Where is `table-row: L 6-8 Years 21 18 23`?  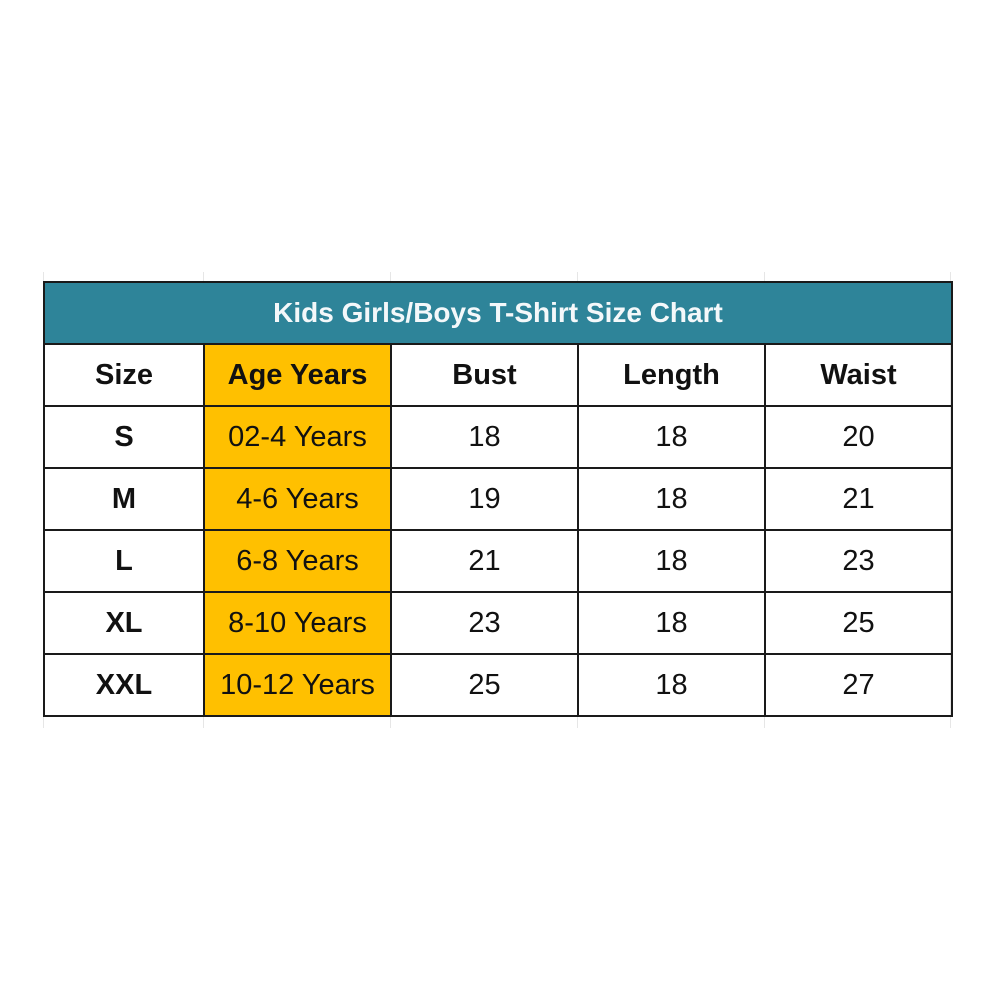 table-row: L 6-8 Years 21 18 23 is located at coordinates (498, 561).